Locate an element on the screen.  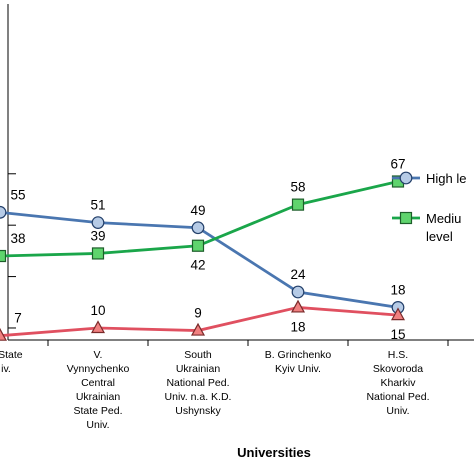
category-label: H.S. is located at coordinates (398, 355).